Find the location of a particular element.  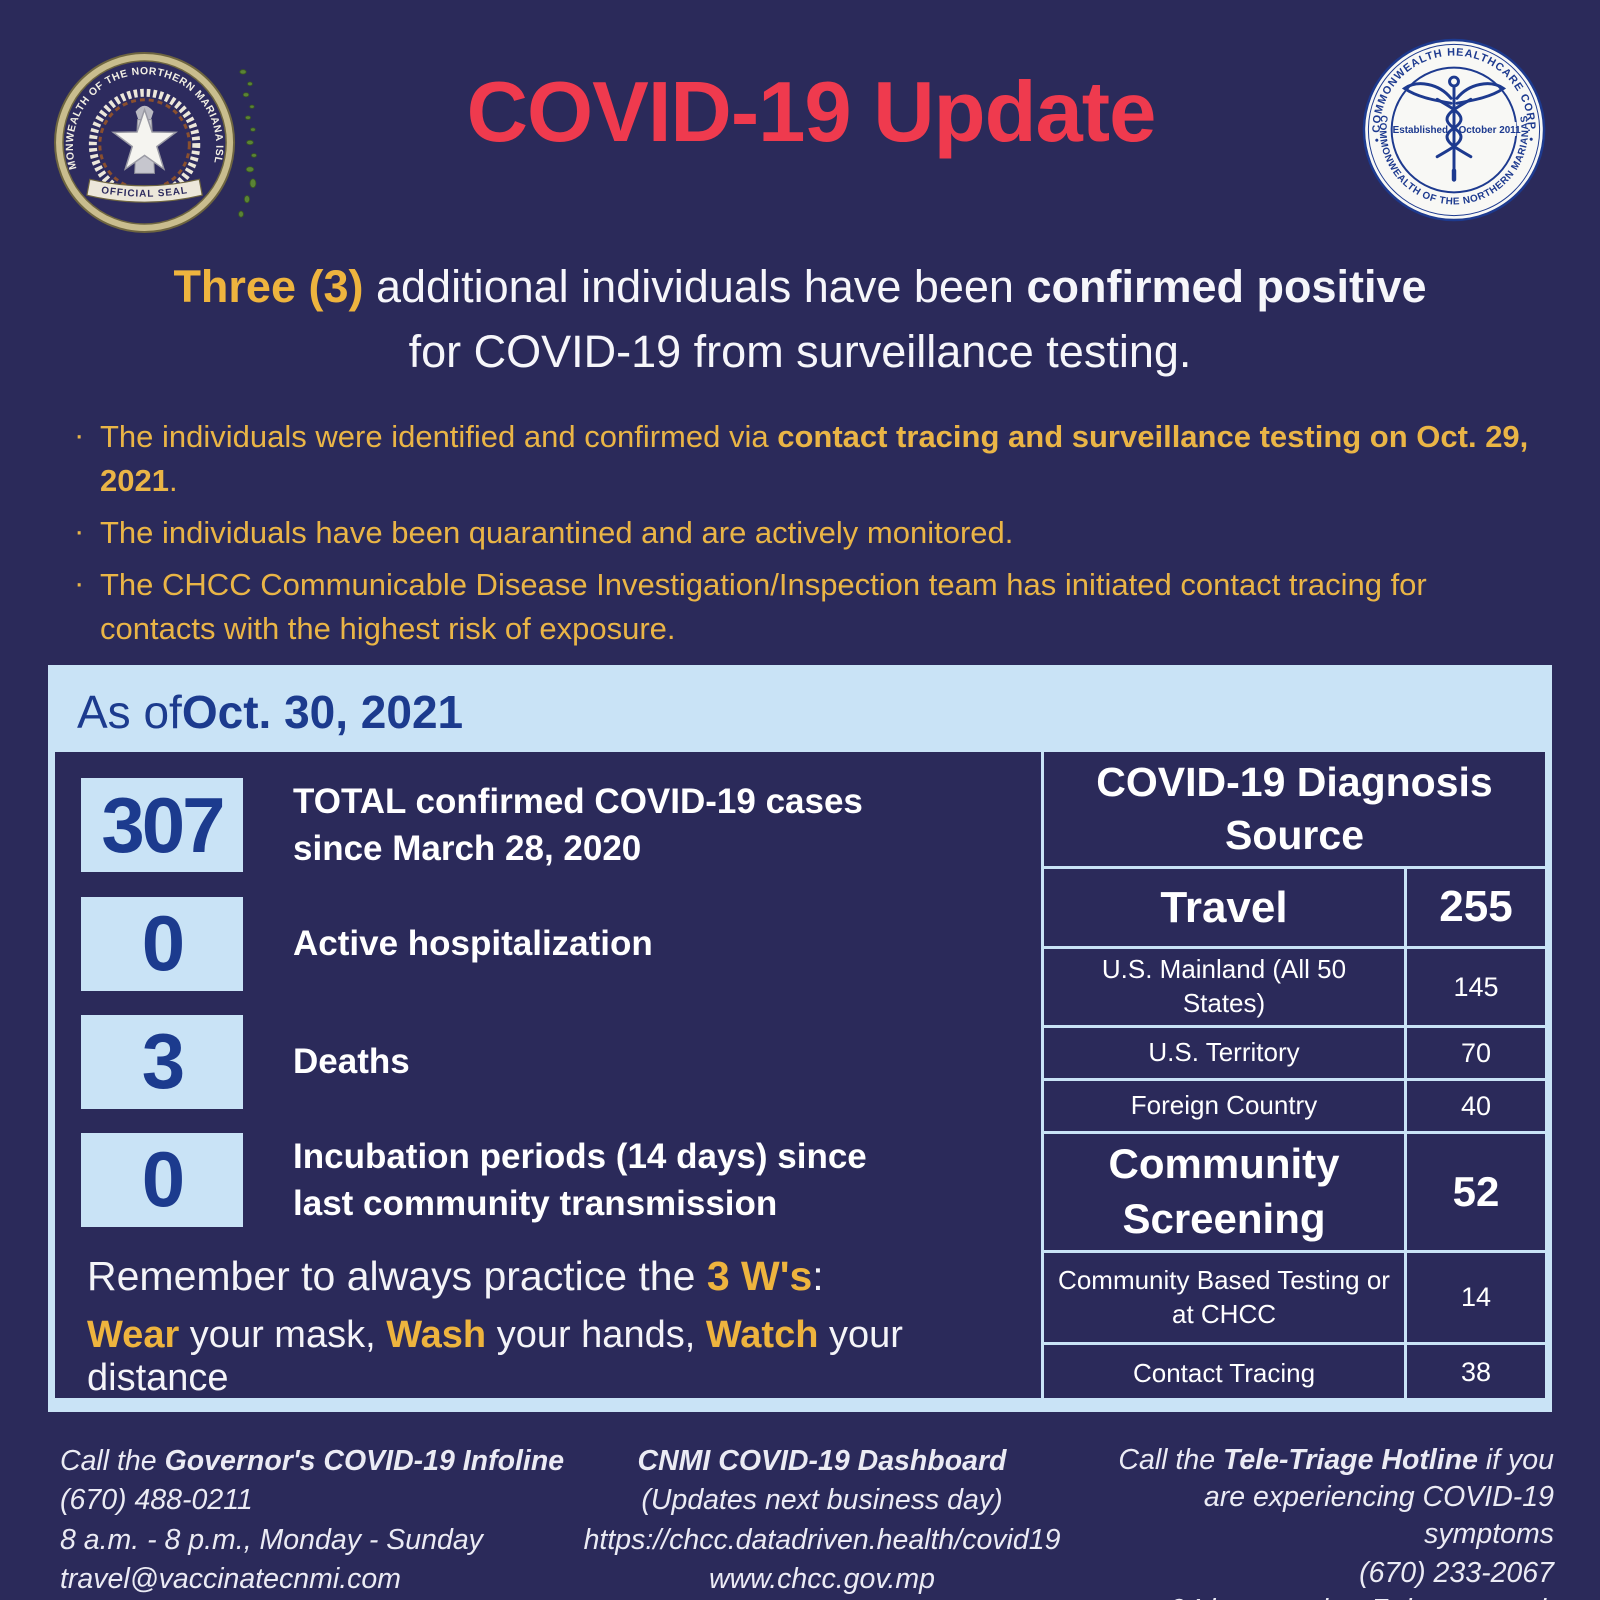

stat-row-hospitalization: 0 Active hospitalization is located at coordinates (549, 943).